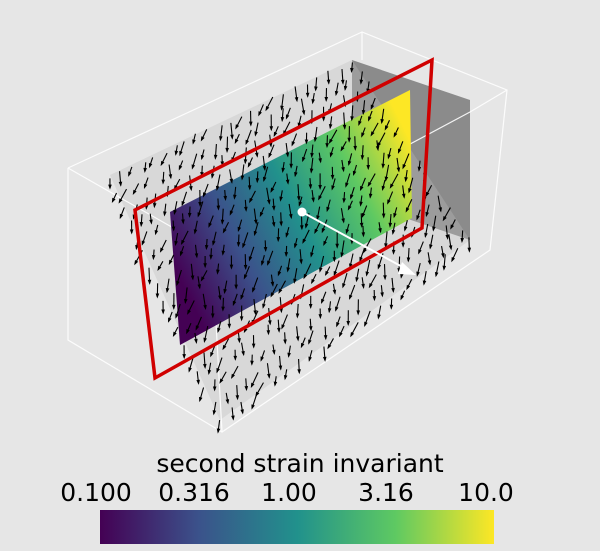 The height and width of the screenshot is (551, 600). Describe the element at coordinates (300, 463) in the screenshot. I see `colorbar-title: second strain invariant` at that location.